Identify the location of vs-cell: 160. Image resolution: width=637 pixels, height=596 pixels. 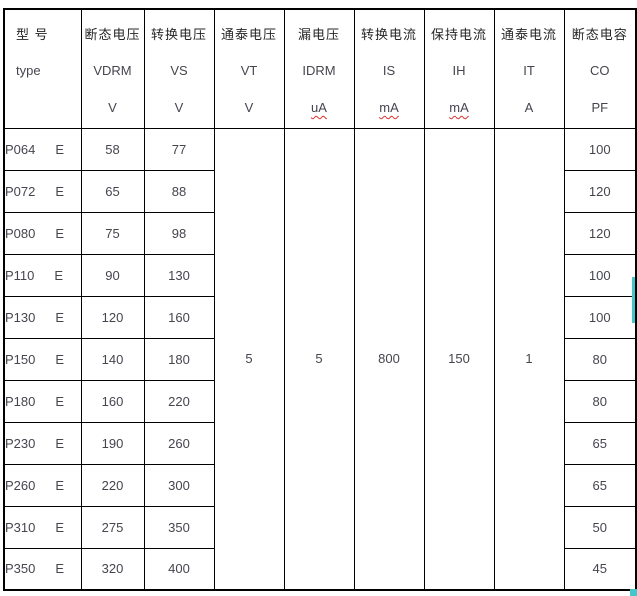
(179, 317).